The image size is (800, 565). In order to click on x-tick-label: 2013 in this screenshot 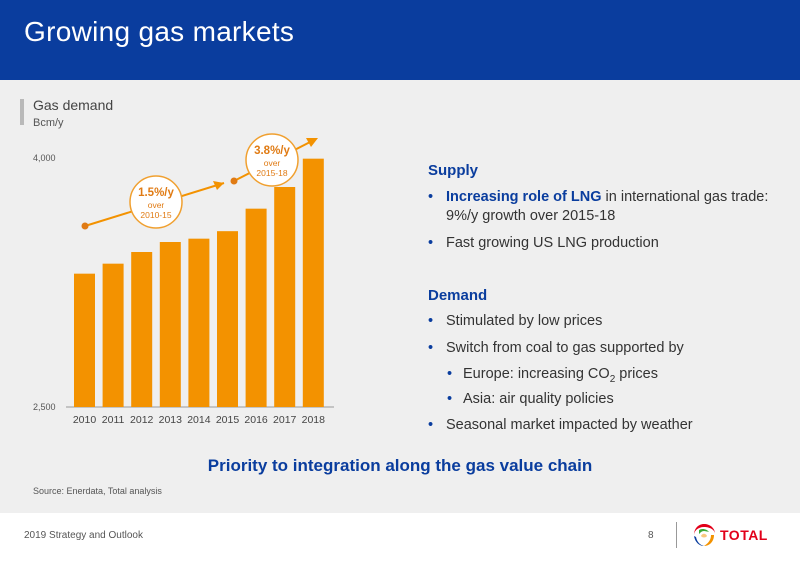, I will do `click(171, 420)`.